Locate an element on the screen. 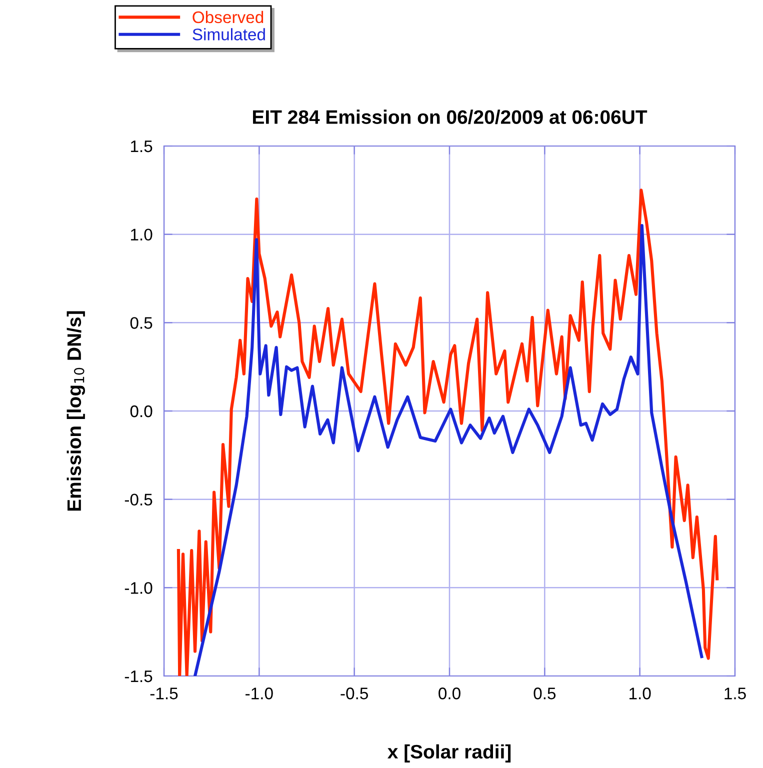 The image size is (763, 768). x-tick-label: 1.0 is located at coordinates (640, 694).